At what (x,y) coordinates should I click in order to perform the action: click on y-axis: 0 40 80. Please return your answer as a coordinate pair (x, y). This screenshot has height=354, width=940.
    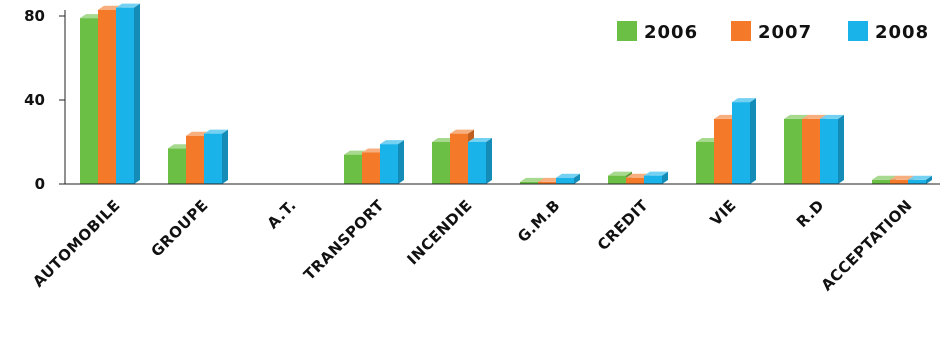
    Looking at the image, I should click on (45, 100).